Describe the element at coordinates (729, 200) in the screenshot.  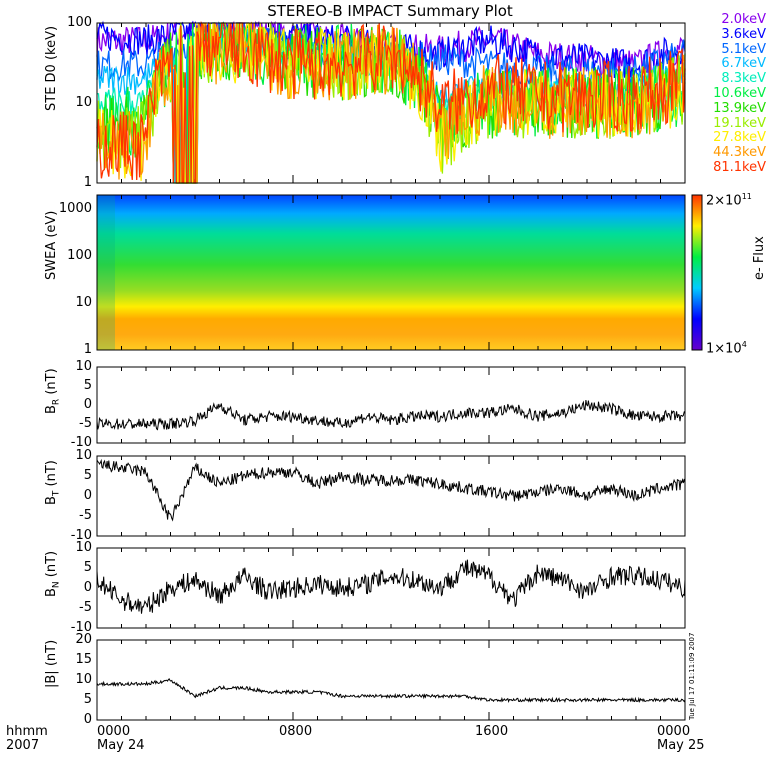
I see `colorbar-max-label: 2×10¹¹` at that location.